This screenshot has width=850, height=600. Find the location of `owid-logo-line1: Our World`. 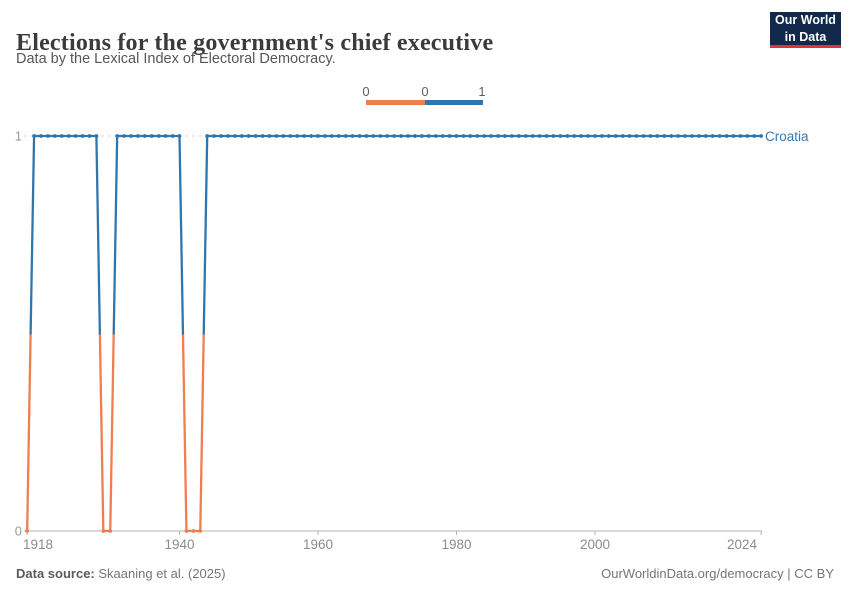

owid-logo-line1: Our World is located at coordinates (805, 20).